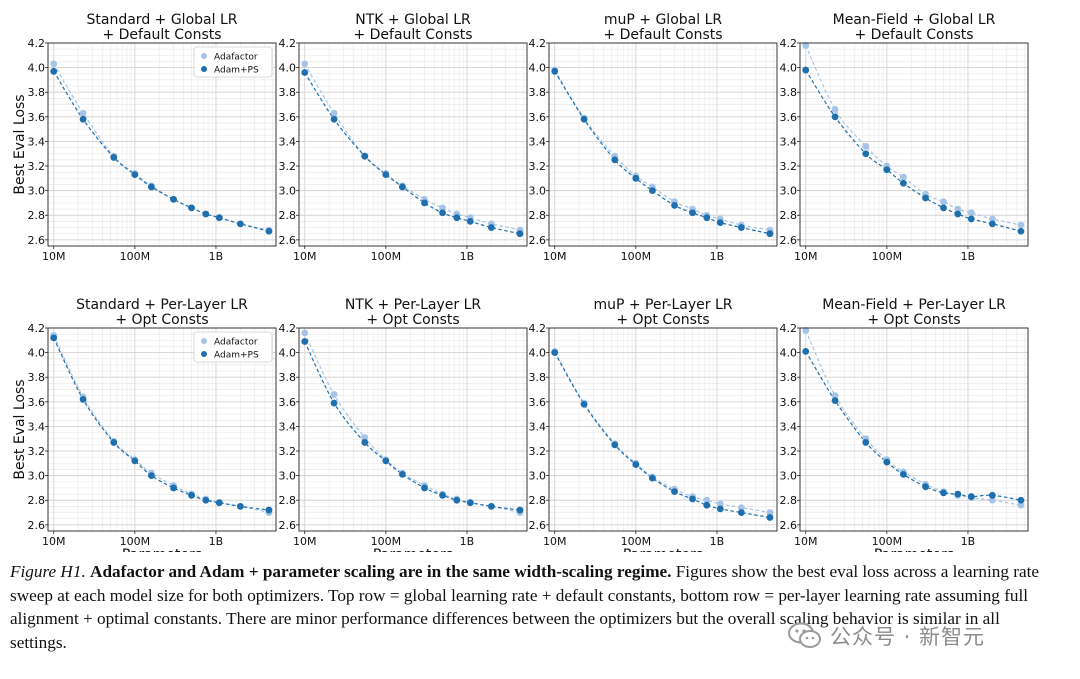 This screenshot has height=679, width=1080. Describe the element at coordinates (288, 500) in the screenshot. I see `y-tick-label: 2.8` at that location.